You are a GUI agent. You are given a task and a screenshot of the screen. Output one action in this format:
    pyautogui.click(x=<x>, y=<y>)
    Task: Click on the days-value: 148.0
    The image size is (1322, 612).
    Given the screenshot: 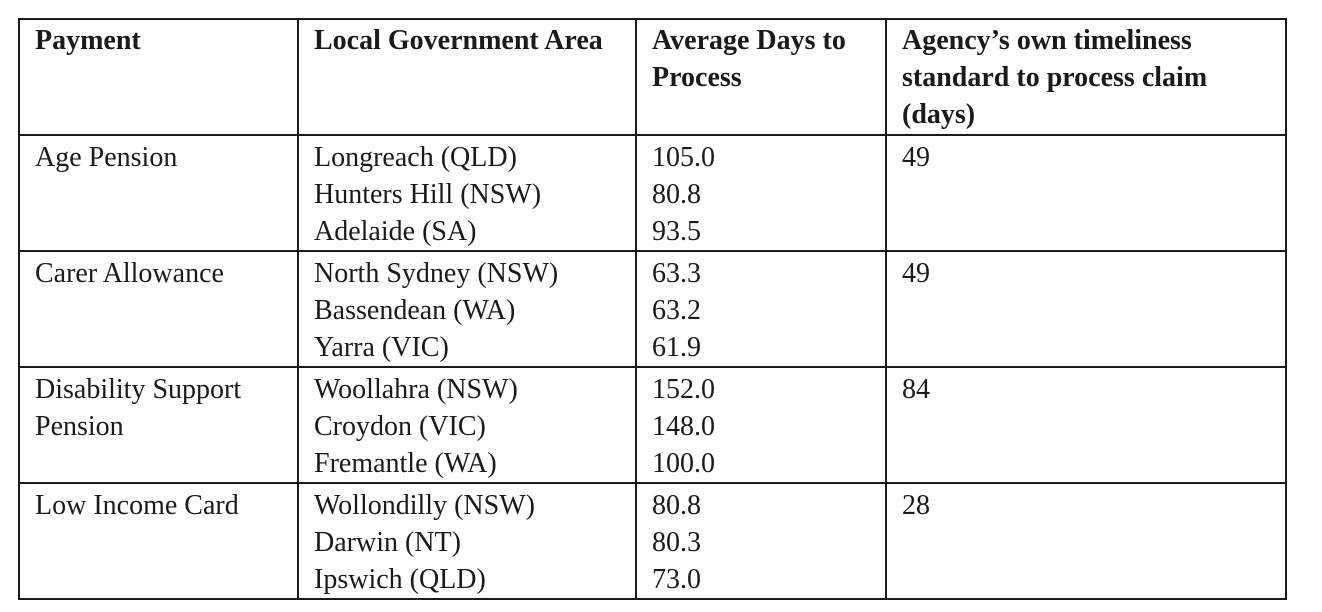 What is the action you would take?
    pyautogui.click(x=683, y=426)
    